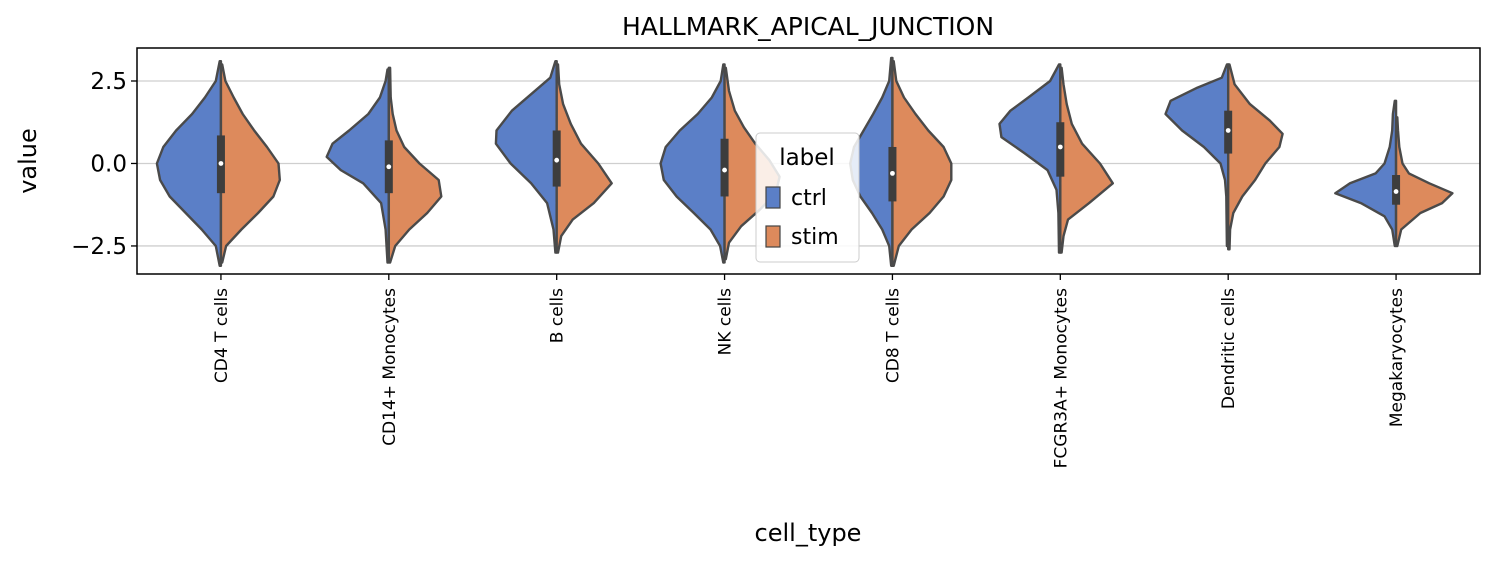 The width and height of the screenshot is (1494, 563). I want to click on x-tick-label: FCGR3A+ Monocytes, so click(1061, 378).